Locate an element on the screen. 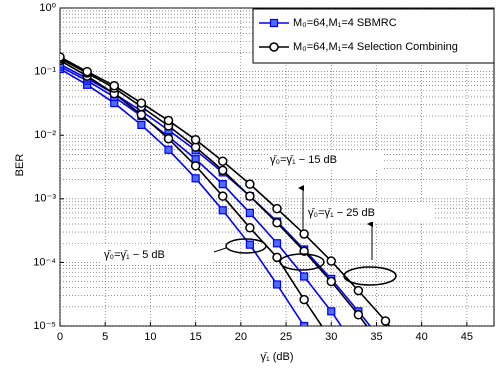 This screenshot has height=371, width=498. y-tick-label: 10⁻⁵ is located at coordinates (44, 326).